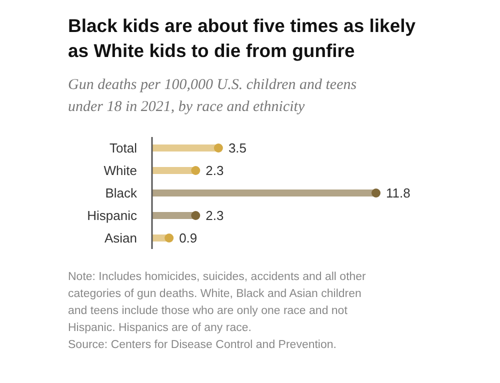  I want to click on data-label: 11.8, so click(398, 193).